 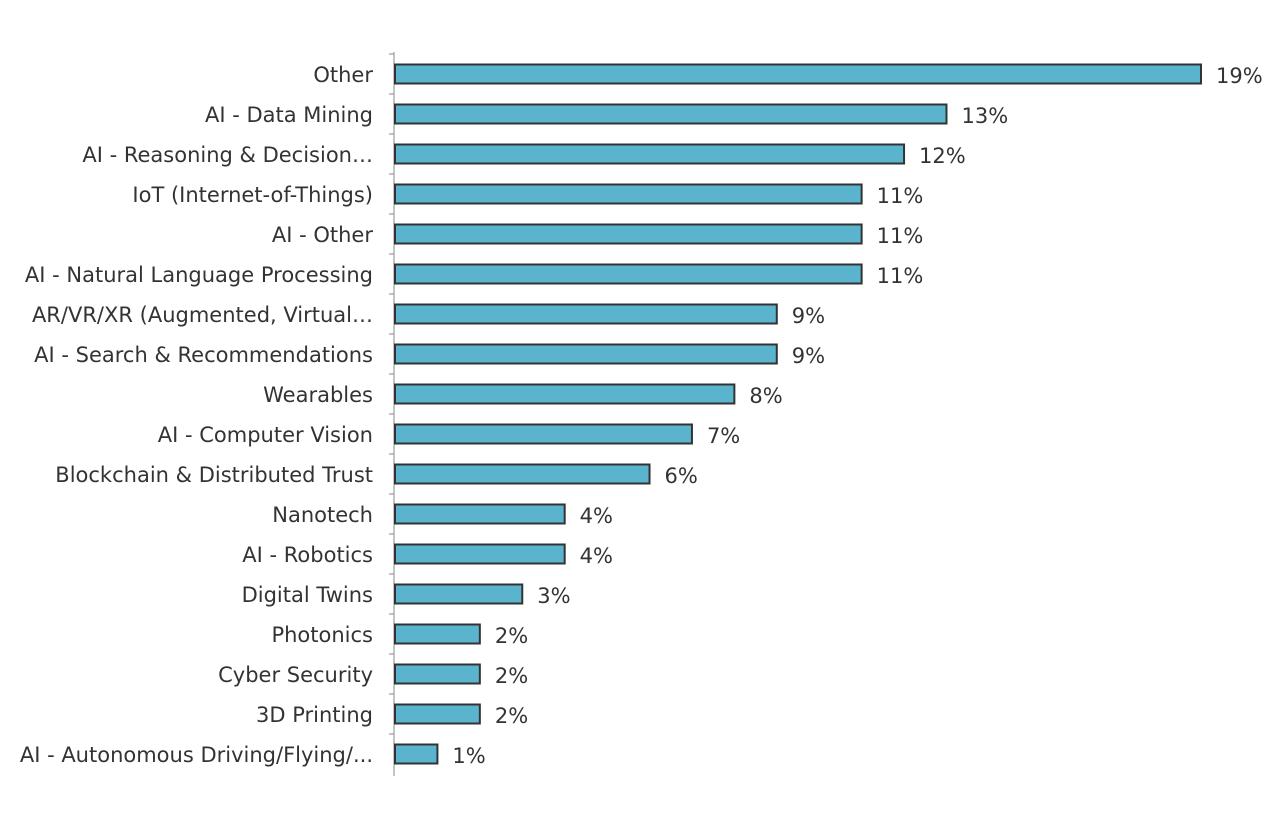 I want to click on category-label: AI - Other, so click(x=322, y=235).